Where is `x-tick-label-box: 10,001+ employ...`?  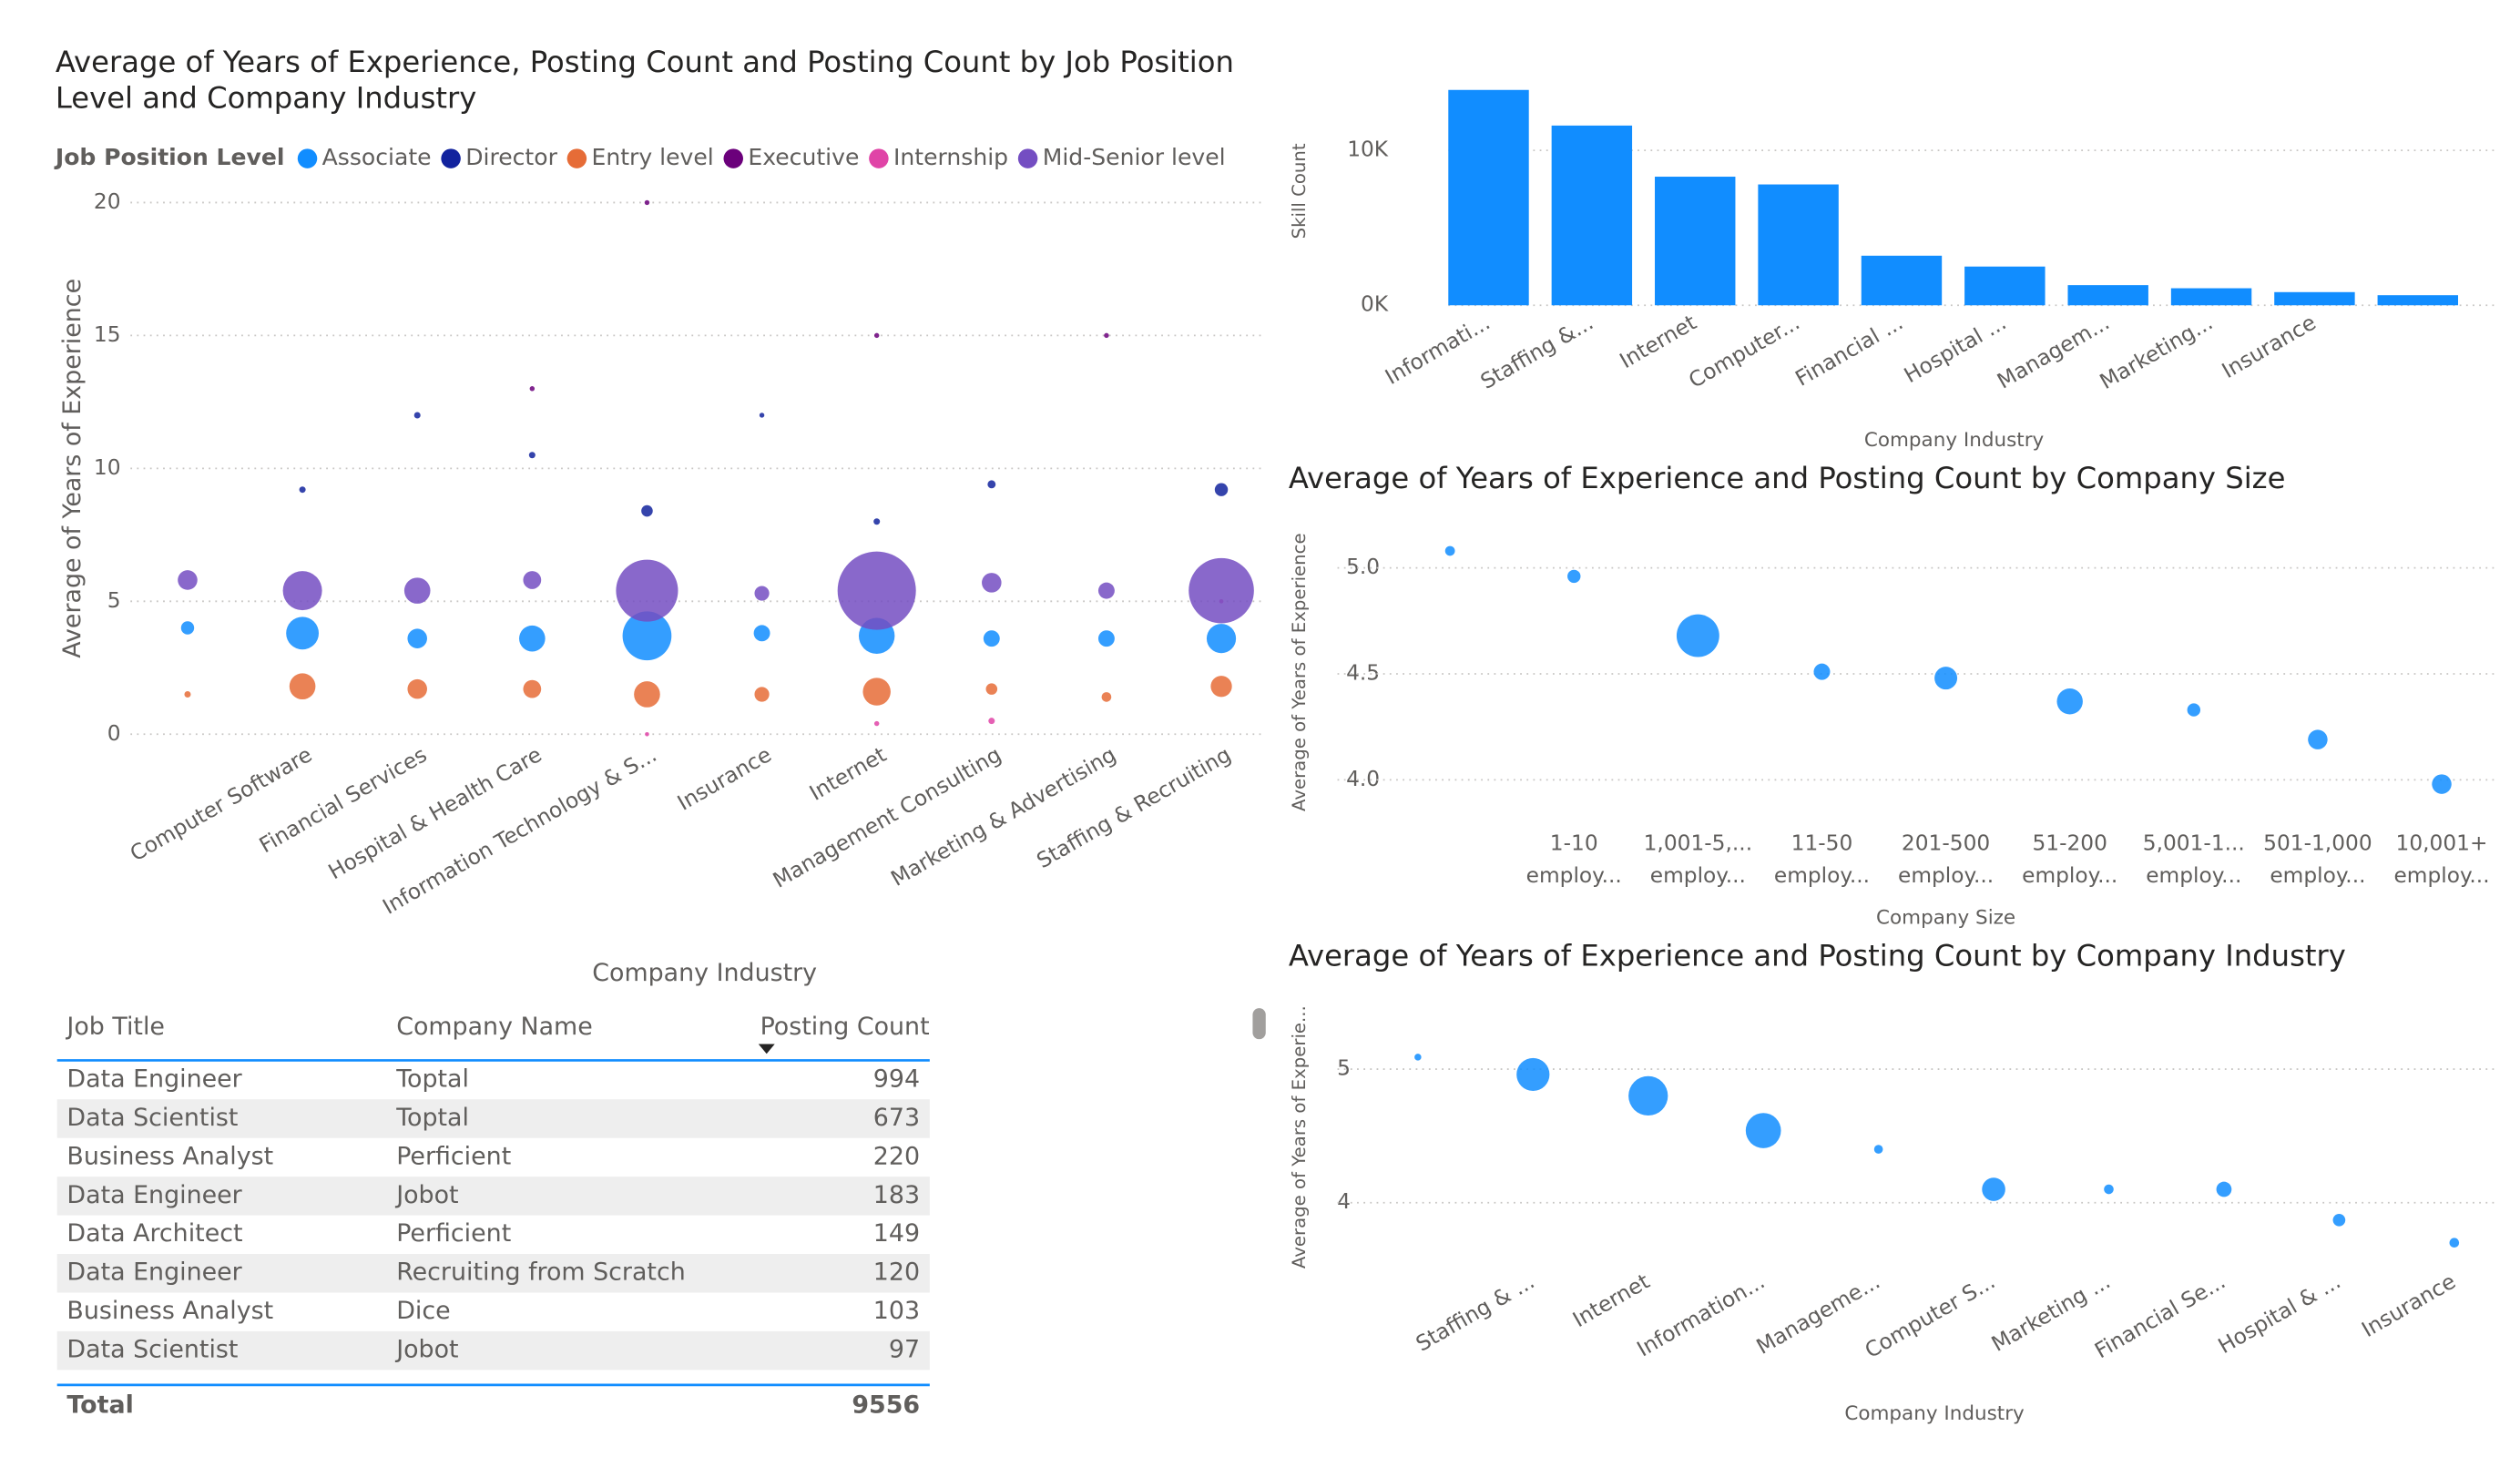
x-tick-label-box: 10,001+ employ... is located at coordinates (2441, 861).